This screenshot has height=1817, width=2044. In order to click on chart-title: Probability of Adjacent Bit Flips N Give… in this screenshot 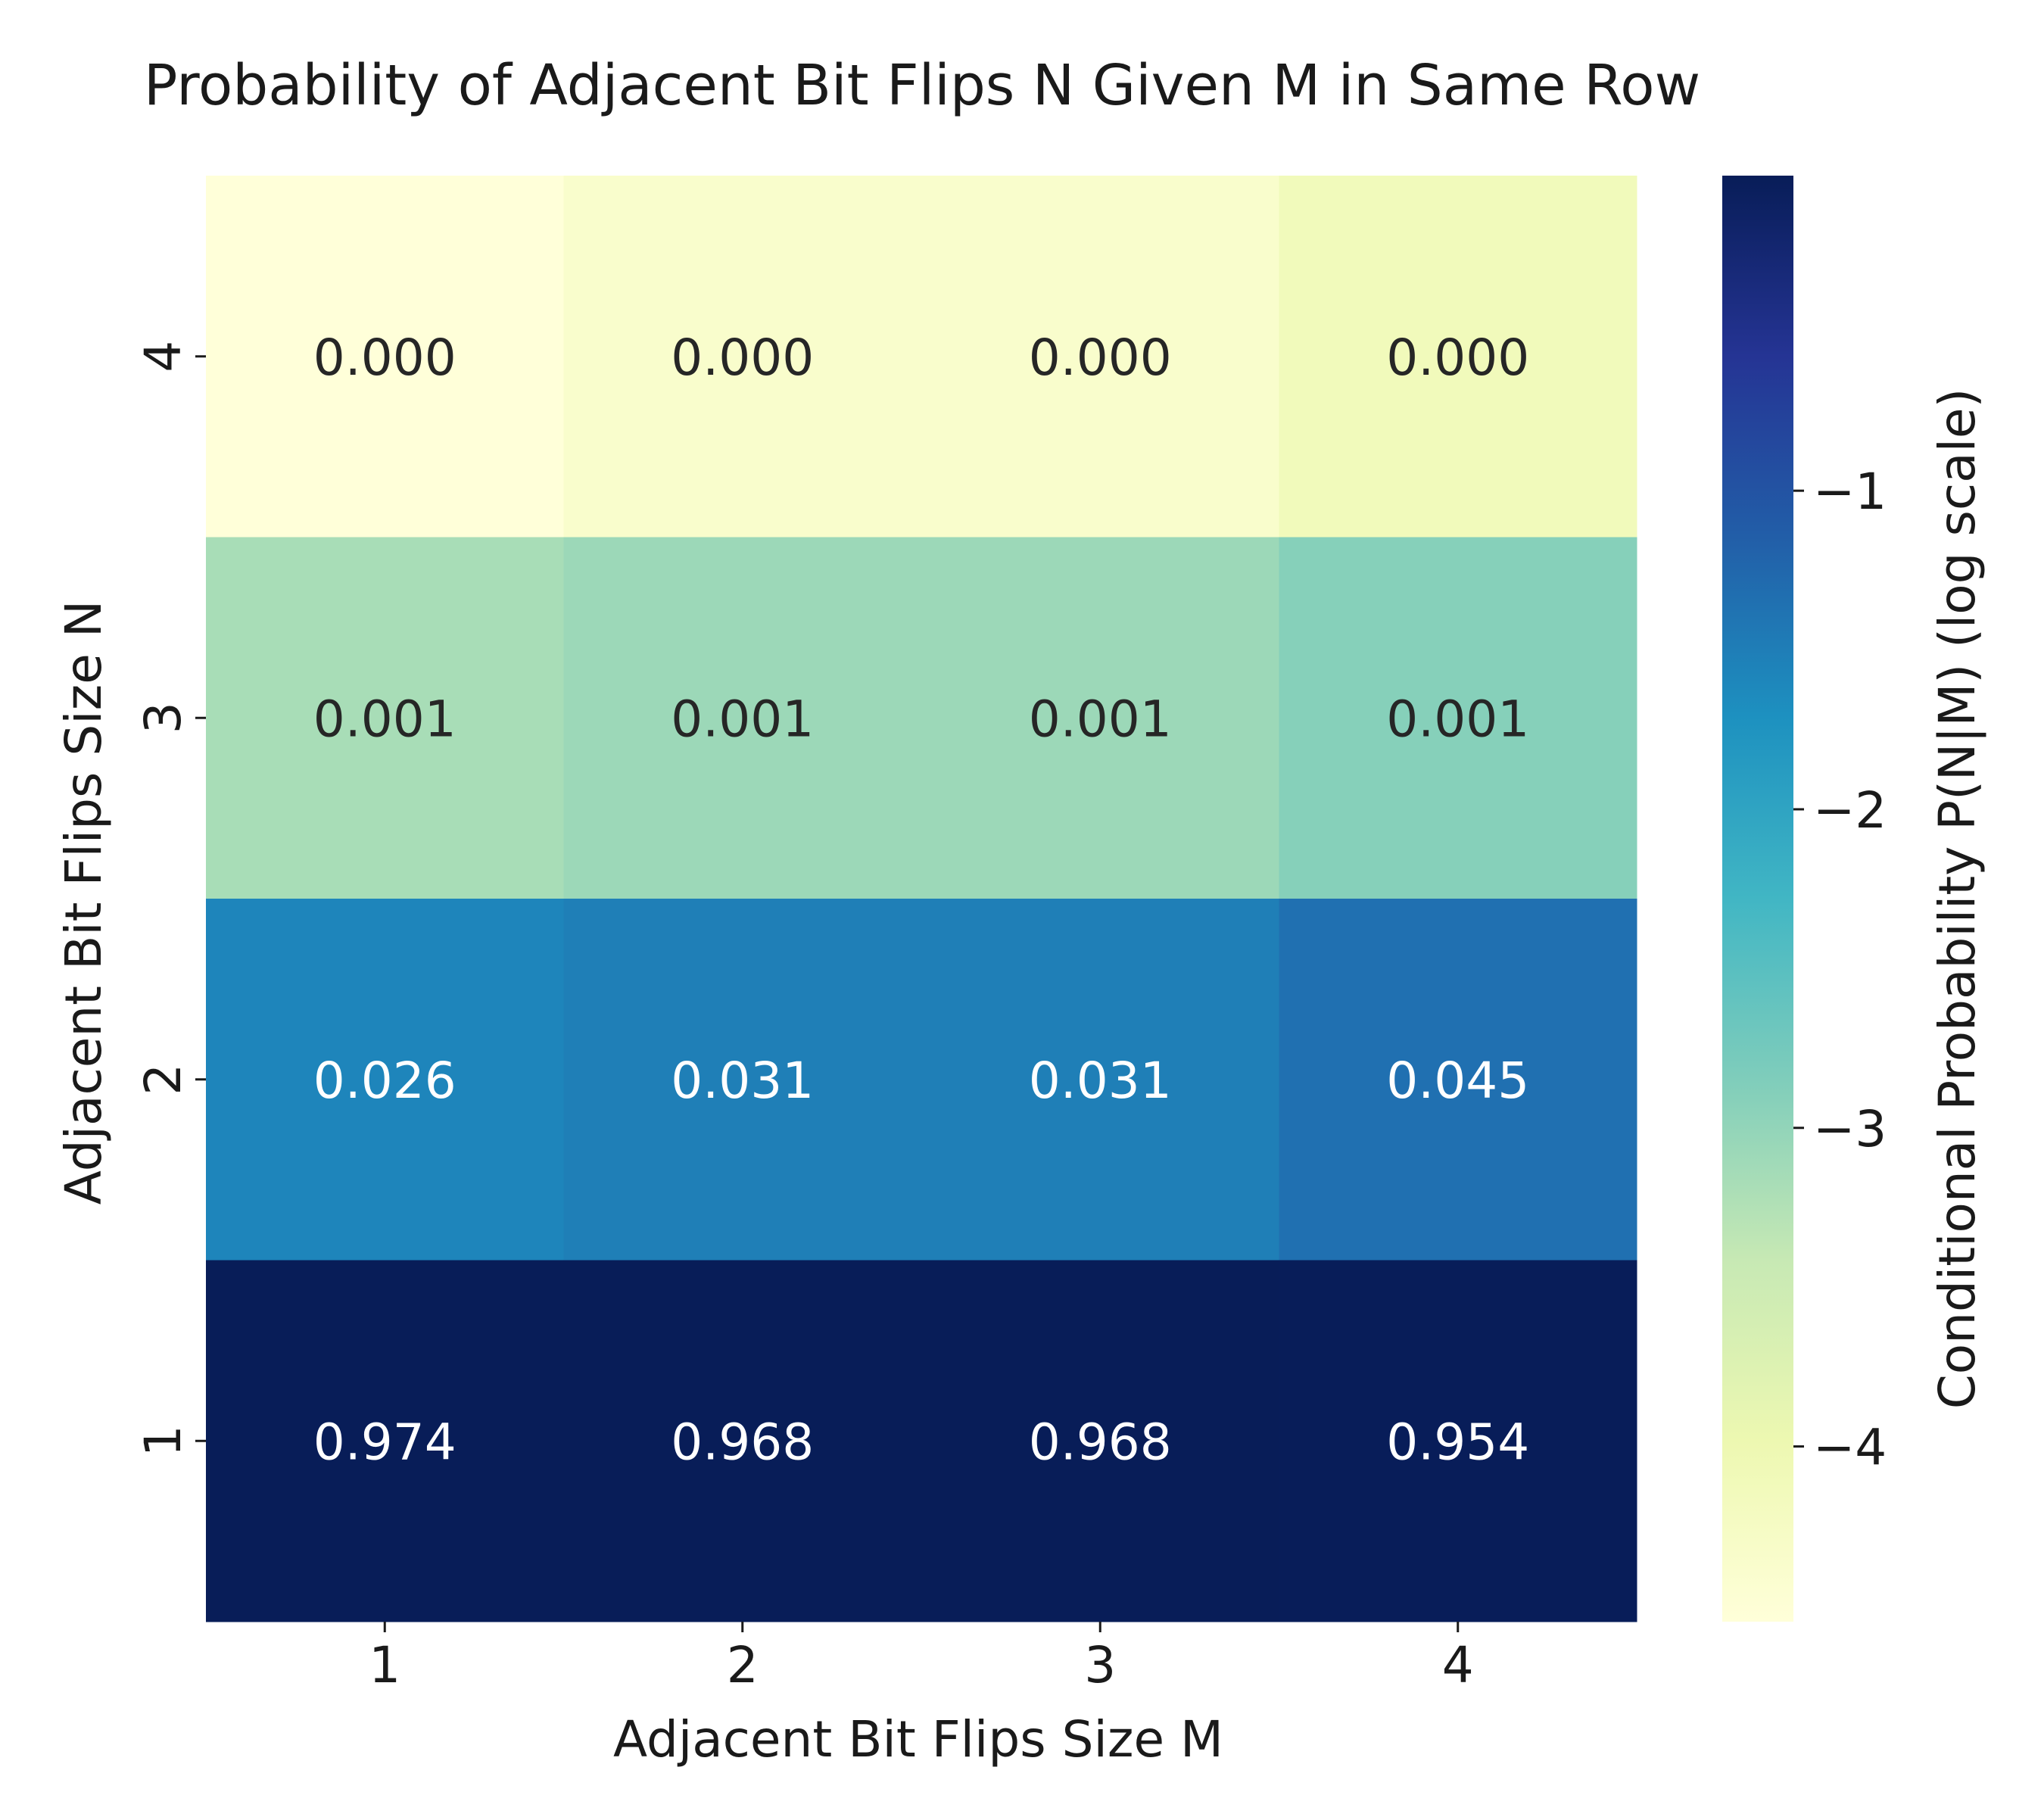, I will do `click(922, 85)`.